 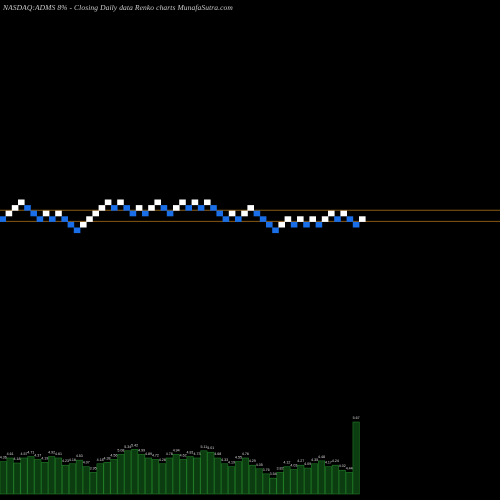 What do you see at coordinates (266, 470) in the screenshot?
I see `volume-label: 3.76` at bounding box center [266, 470].